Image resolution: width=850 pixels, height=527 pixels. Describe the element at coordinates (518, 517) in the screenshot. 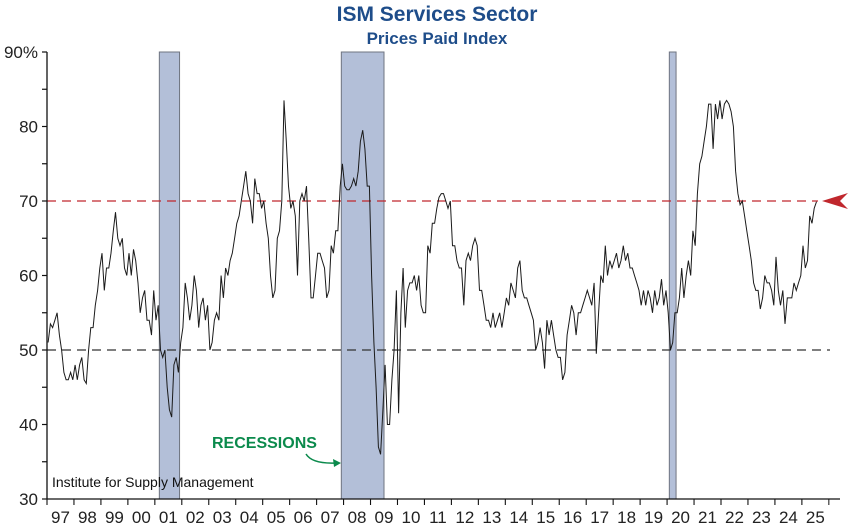

I see `x-tick-label: 14` at that location.